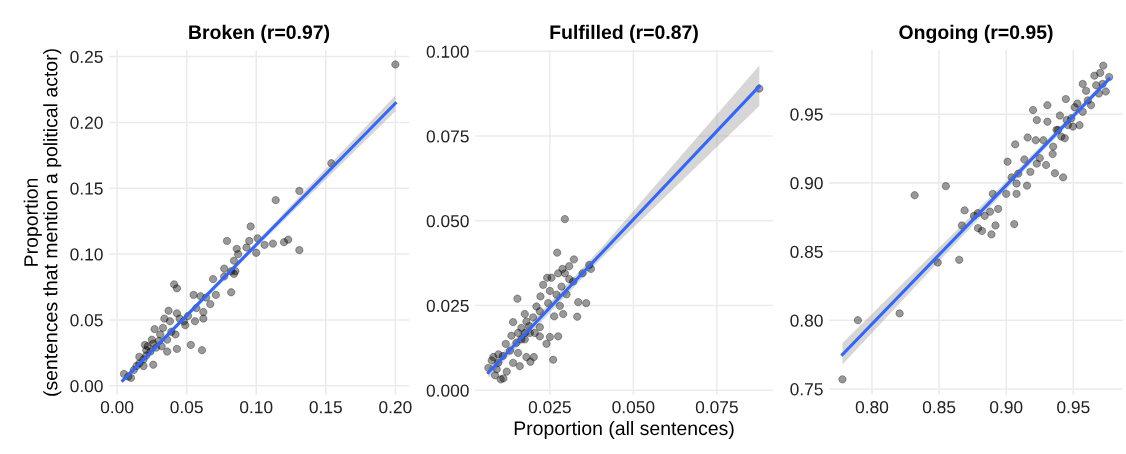 This screenshot has width=1126, height=454. What do you see at coordinates (86, 386) in the screenshot?
I see `y-tick-label: 0.00` at bounding box center [86, 386].